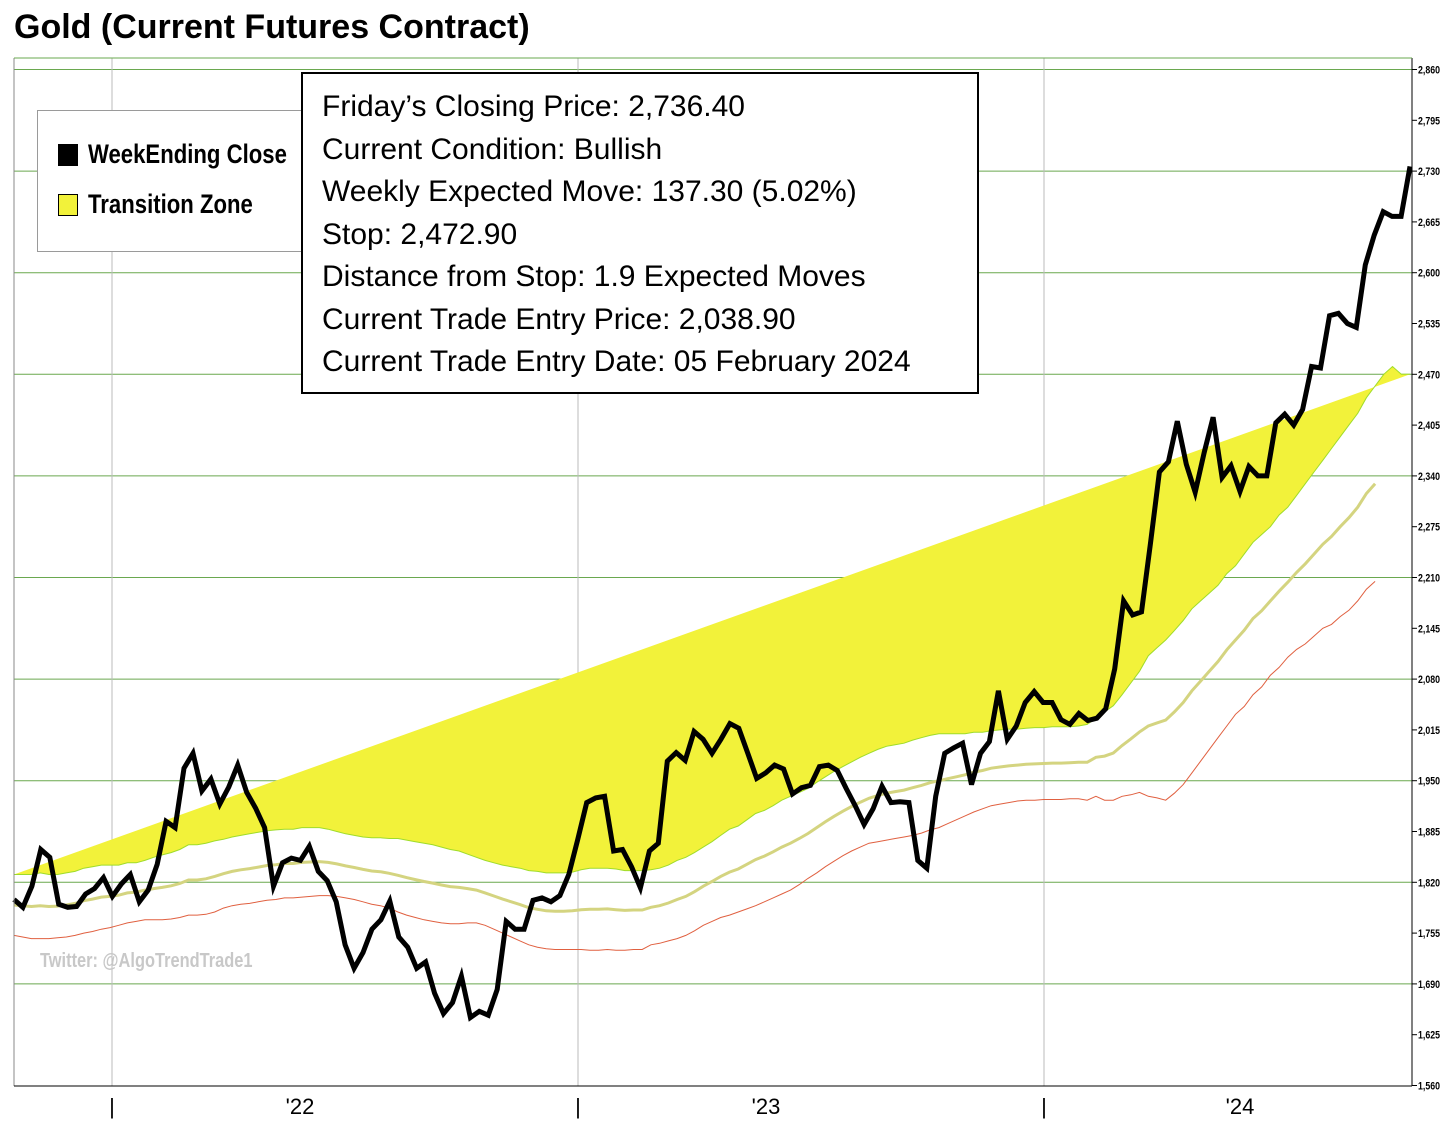 This screenshot has height=1122, width=1456. Describe the element at coordinates (1429, 731) in the screenshot. I see `y-tick-label: 2,015` at that location.